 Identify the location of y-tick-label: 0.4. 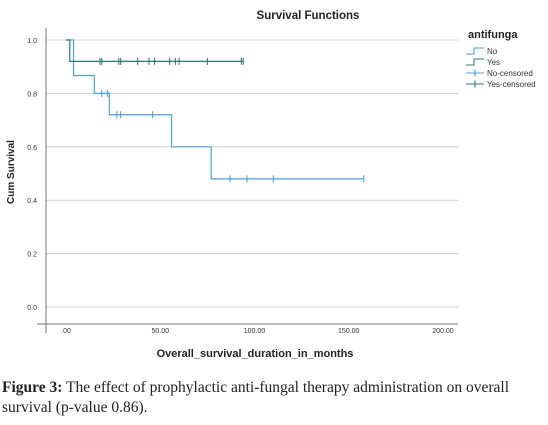
(32, 201).